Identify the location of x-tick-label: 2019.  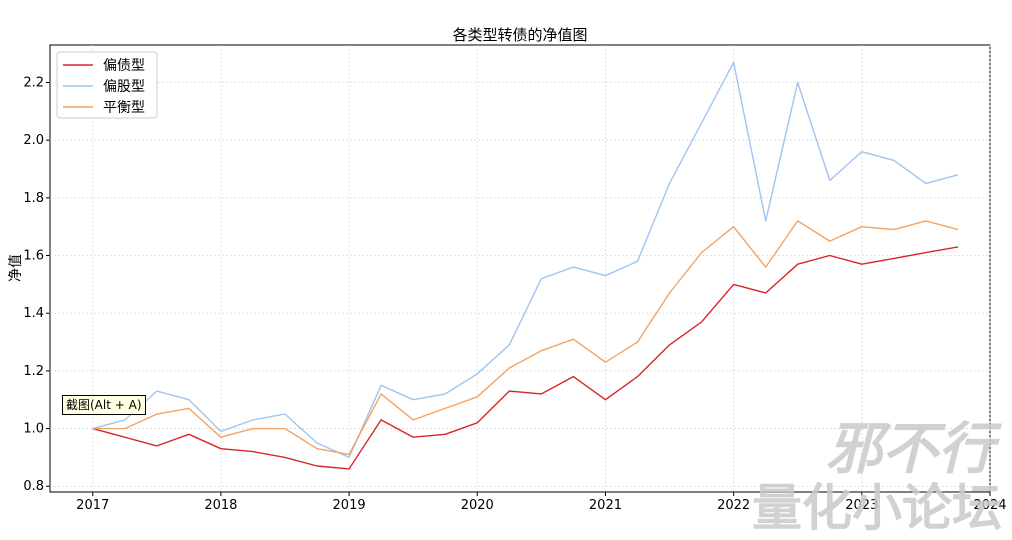
(349, 505).